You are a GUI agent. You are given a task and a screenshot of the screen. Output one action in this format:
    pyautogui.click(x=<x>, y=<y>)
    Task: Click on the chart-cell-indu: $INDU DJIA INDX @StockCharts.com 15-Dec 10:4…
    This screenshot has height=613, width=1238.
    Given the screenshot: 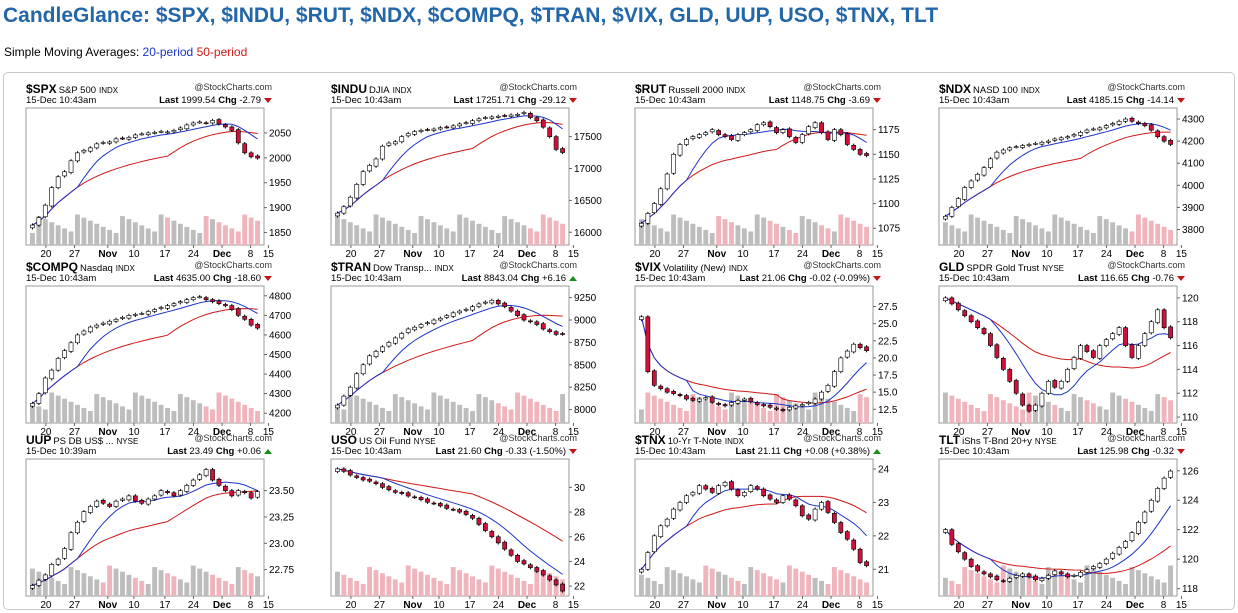 What is the action you would take?
    pyautogui.click(x=475, y=171)
    